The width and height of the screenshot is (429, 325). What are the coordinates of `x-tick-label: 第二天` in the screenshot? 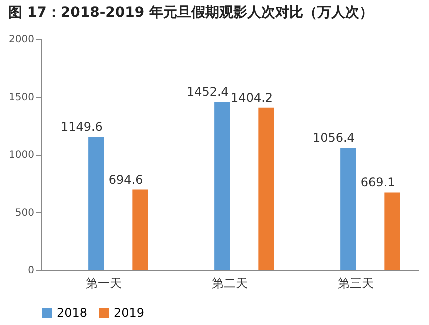 It's located at (230, 283).